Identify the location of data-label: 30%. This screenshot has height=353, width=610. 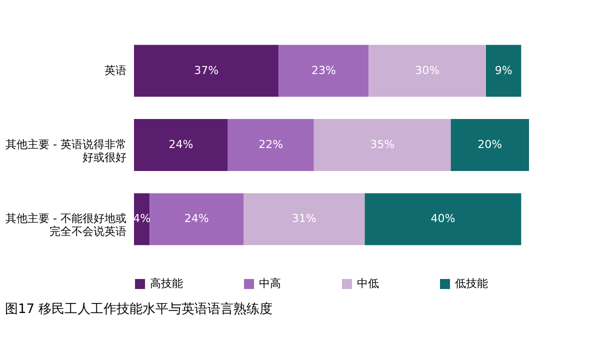
(427, 70).